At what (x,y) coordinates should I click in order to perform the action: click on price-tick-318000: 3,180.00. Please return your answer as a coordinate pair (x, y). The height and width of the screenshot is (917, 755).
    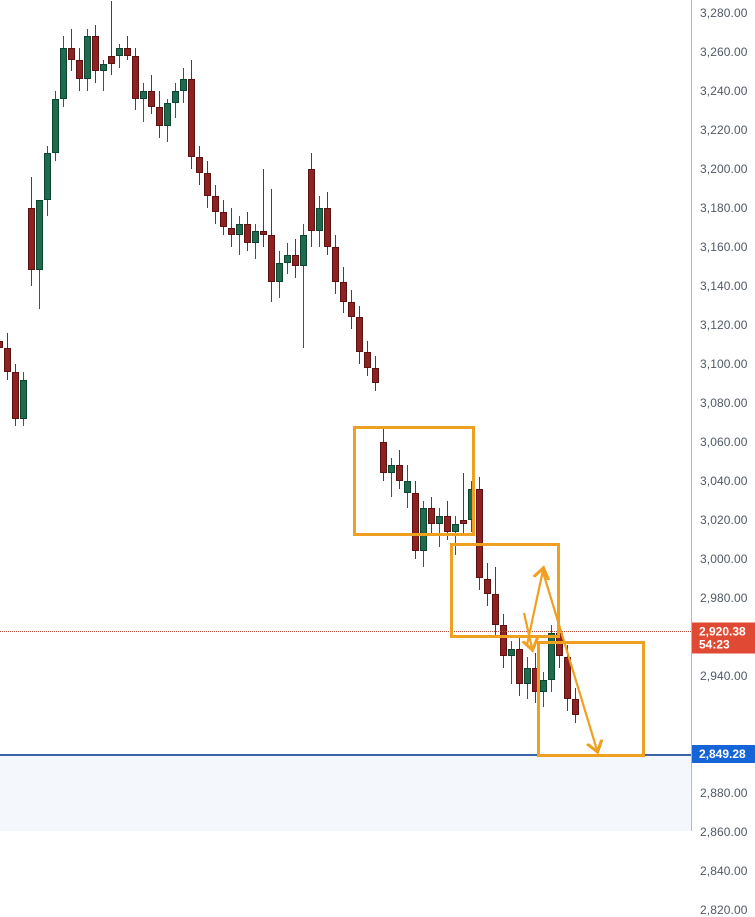
    Looking at the image, I should click on (724, 208).